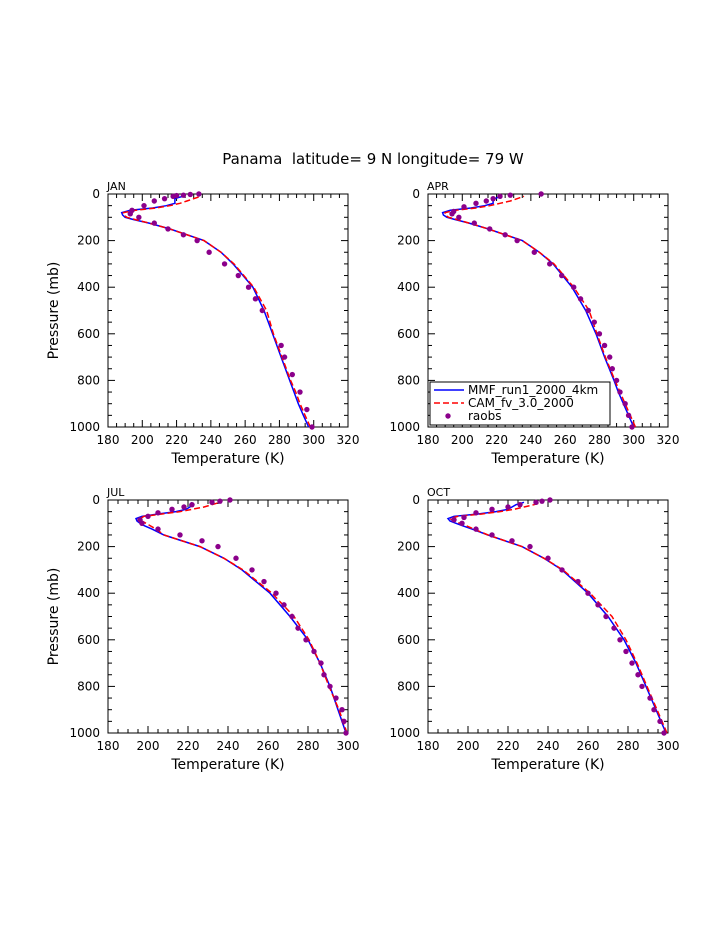  Describe the element at coordinates (438, 186) in the screenshot. I see `panel-title: APR` at that location.